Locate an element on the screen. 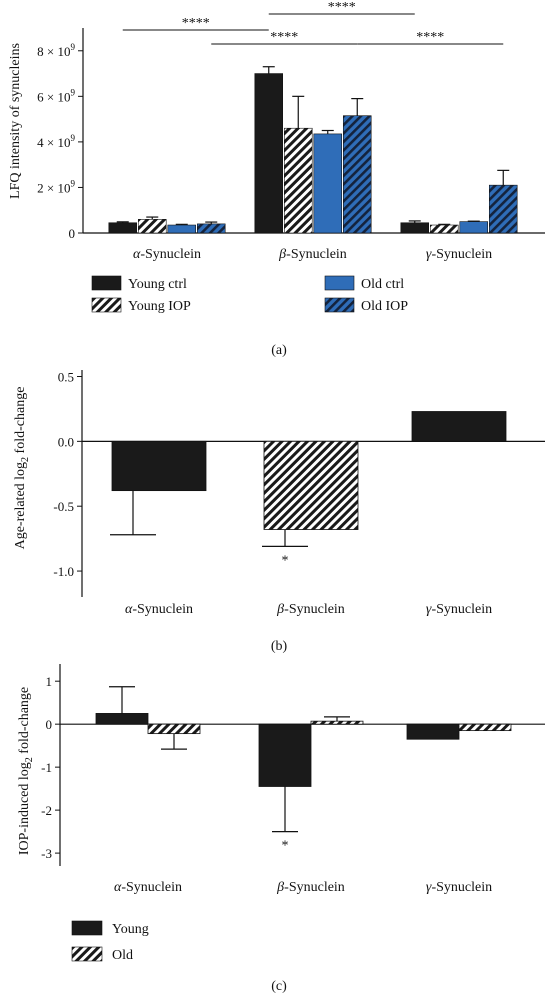 This screenshot has height=995, width=558. panel-c-ytick-0-label-text: 1 is located at coordinates (49, 681).